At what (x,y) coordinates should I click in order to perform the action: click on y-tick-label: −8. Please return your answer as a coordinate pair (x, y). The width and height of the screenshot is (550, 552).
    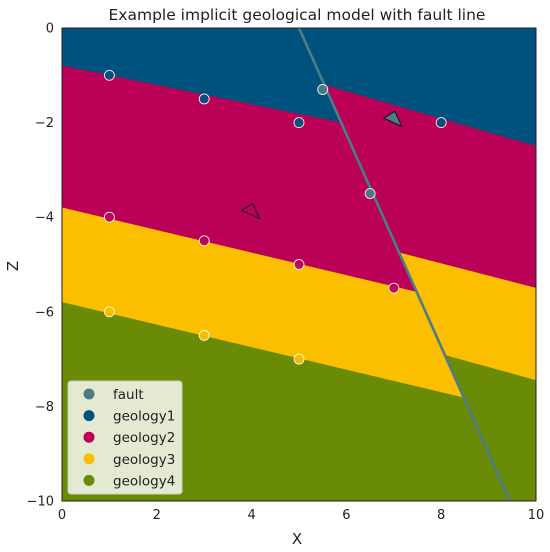
    Looking at the image, I should click on (44, 407).